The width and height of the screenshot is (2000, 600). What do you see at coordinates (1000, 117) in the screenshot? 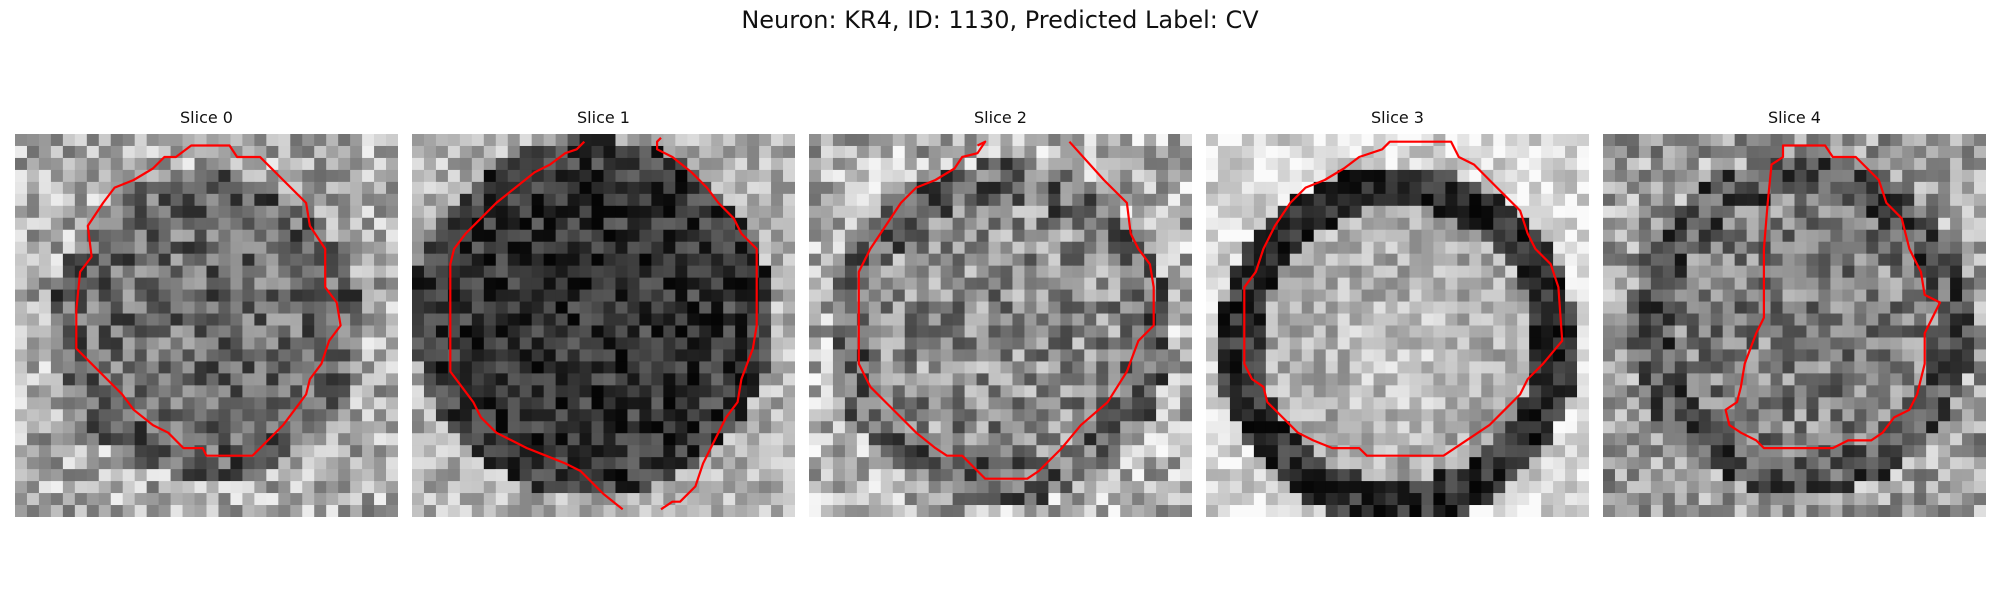
I see `slice-title-2: Slice 2` at bounding box center [1000, 117].